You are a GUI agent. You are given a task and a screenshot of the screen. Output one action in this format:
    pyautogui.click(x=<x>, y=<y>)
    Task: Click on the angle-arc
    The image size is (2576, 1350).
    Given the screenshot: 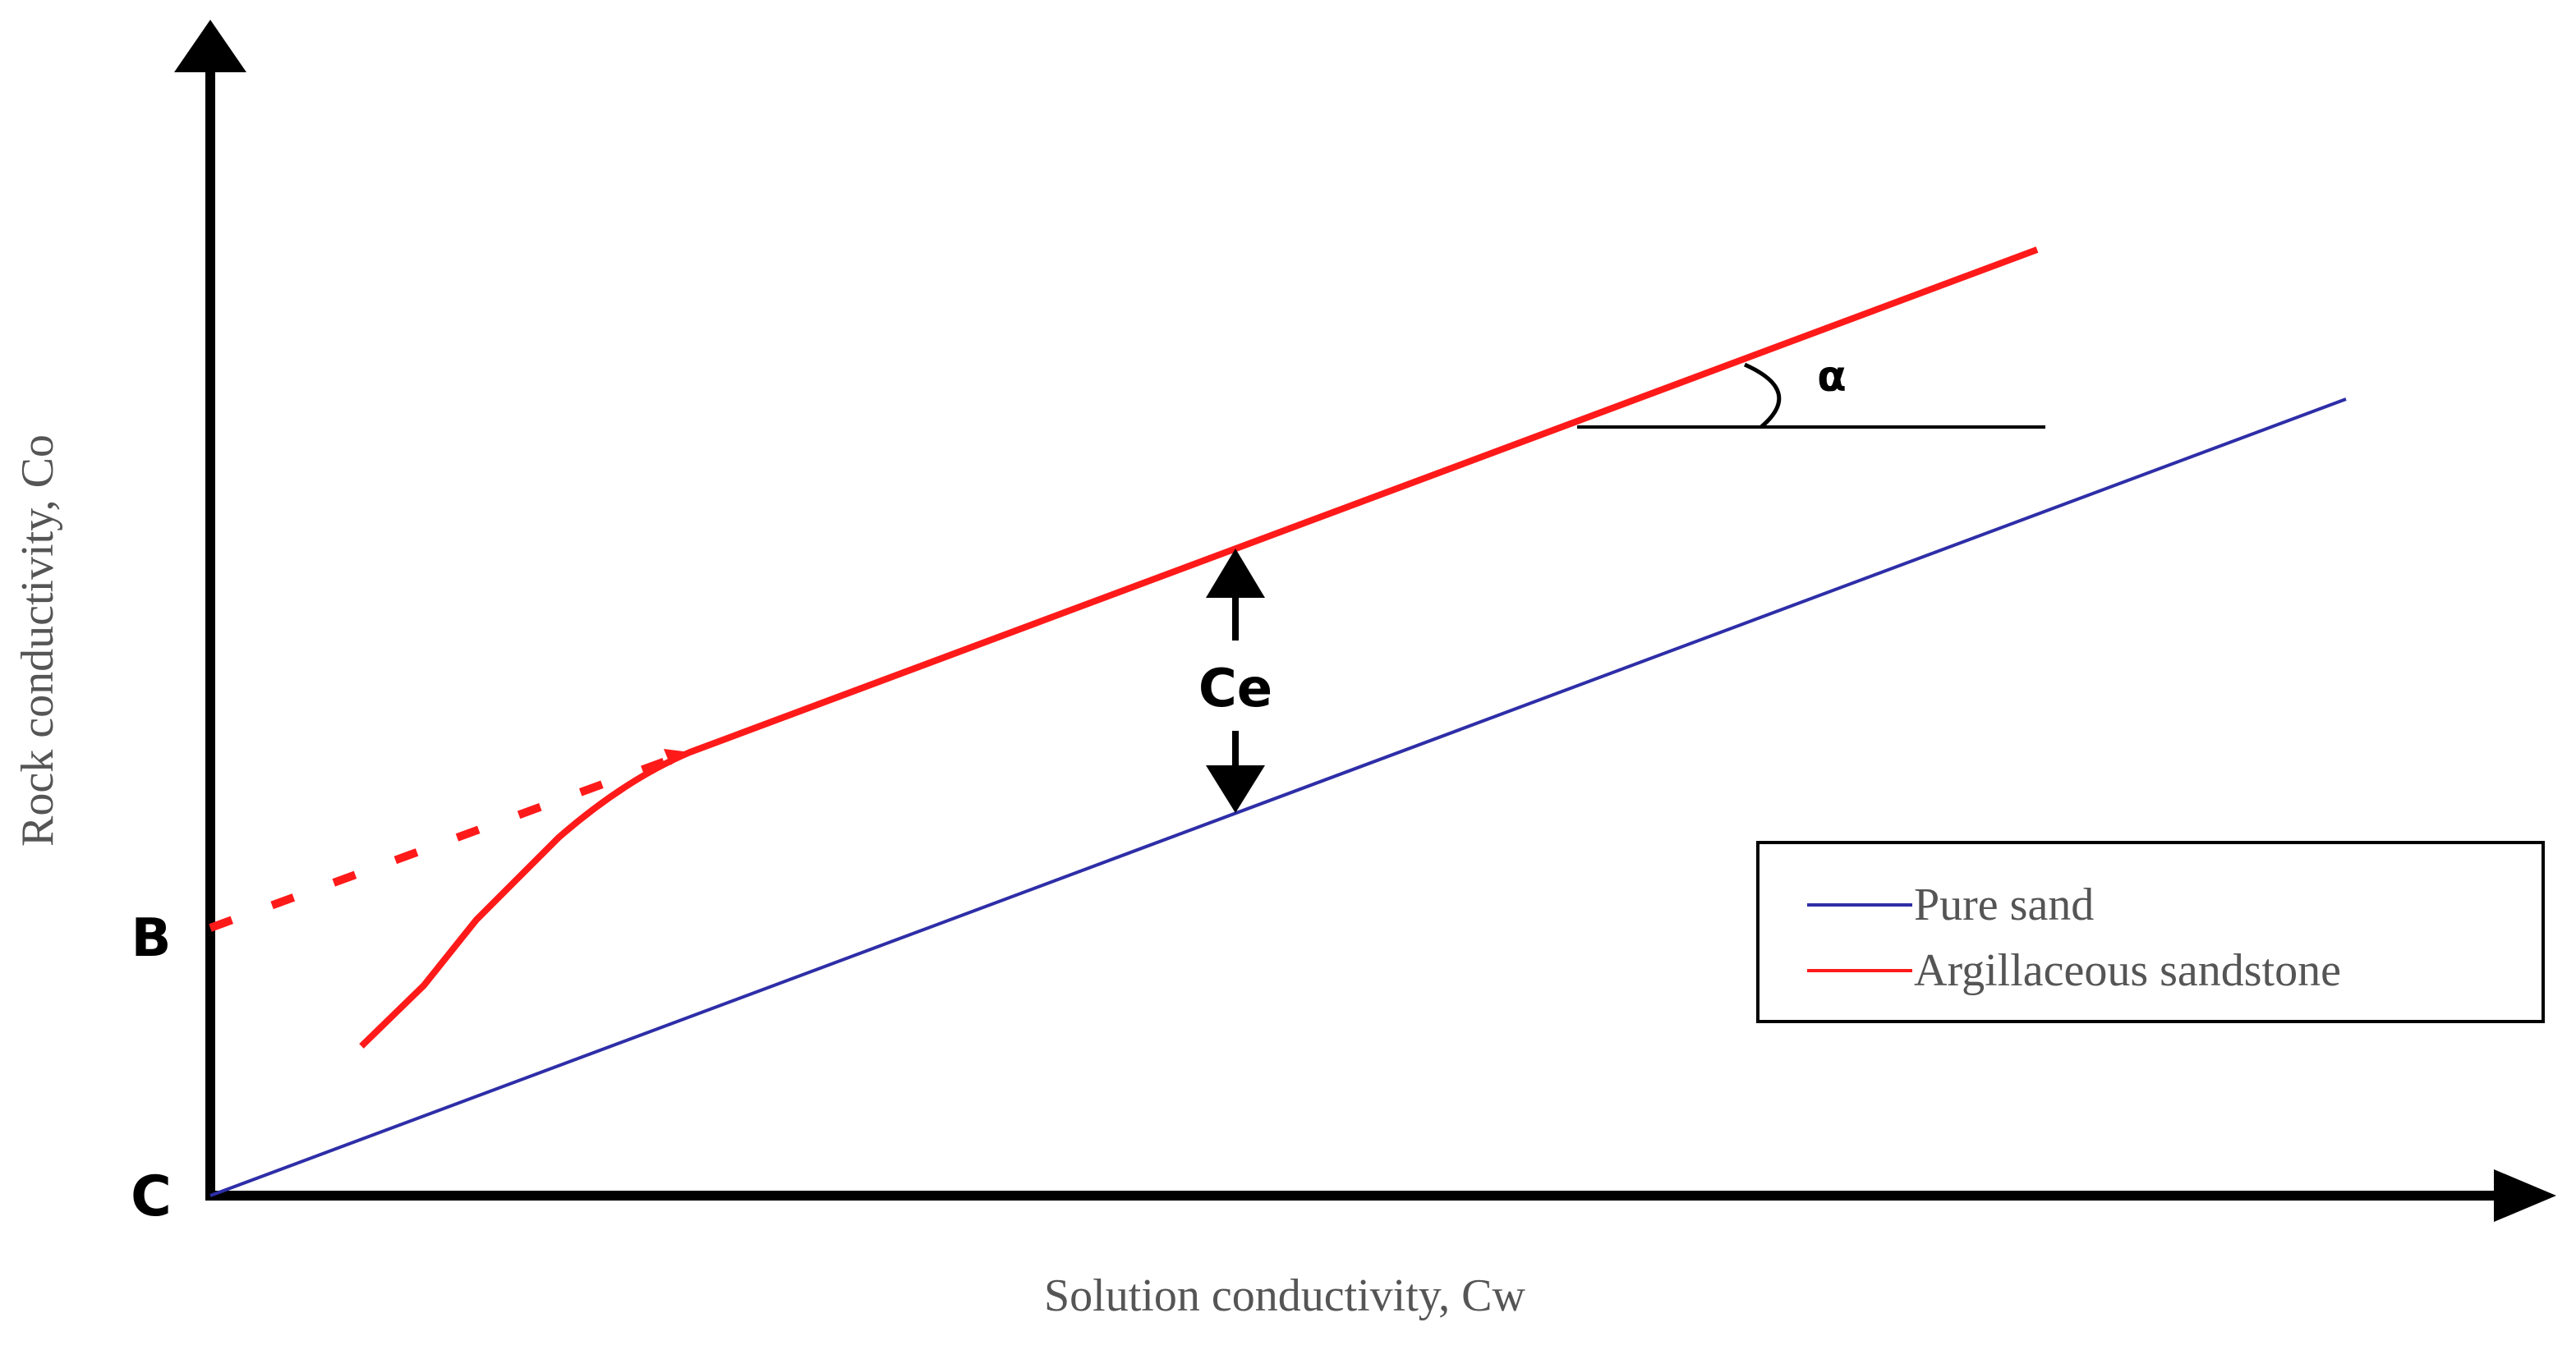 What is the action you would take?
    pyautogui.click(x=1762, y=396)
    